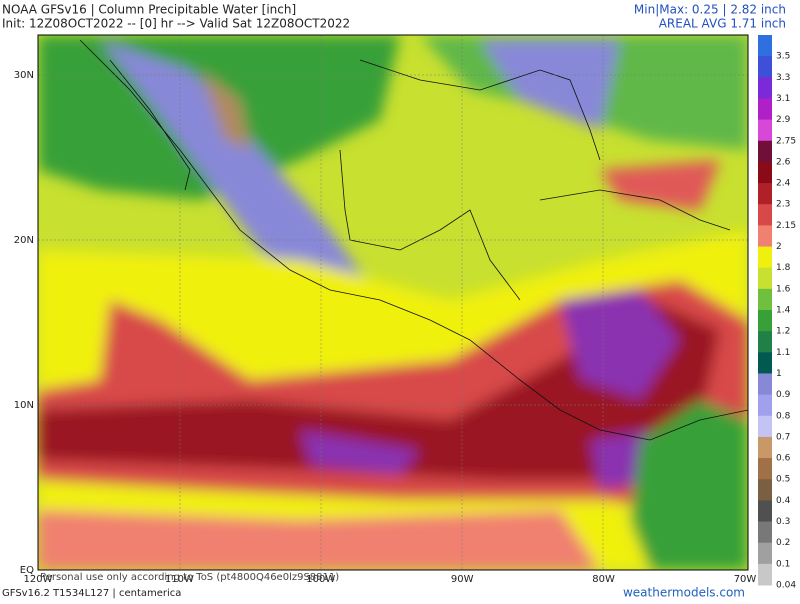 The width and height of the screenshot is (800, 604). I want to click on longitude-label: 120W, so click(38, 579).